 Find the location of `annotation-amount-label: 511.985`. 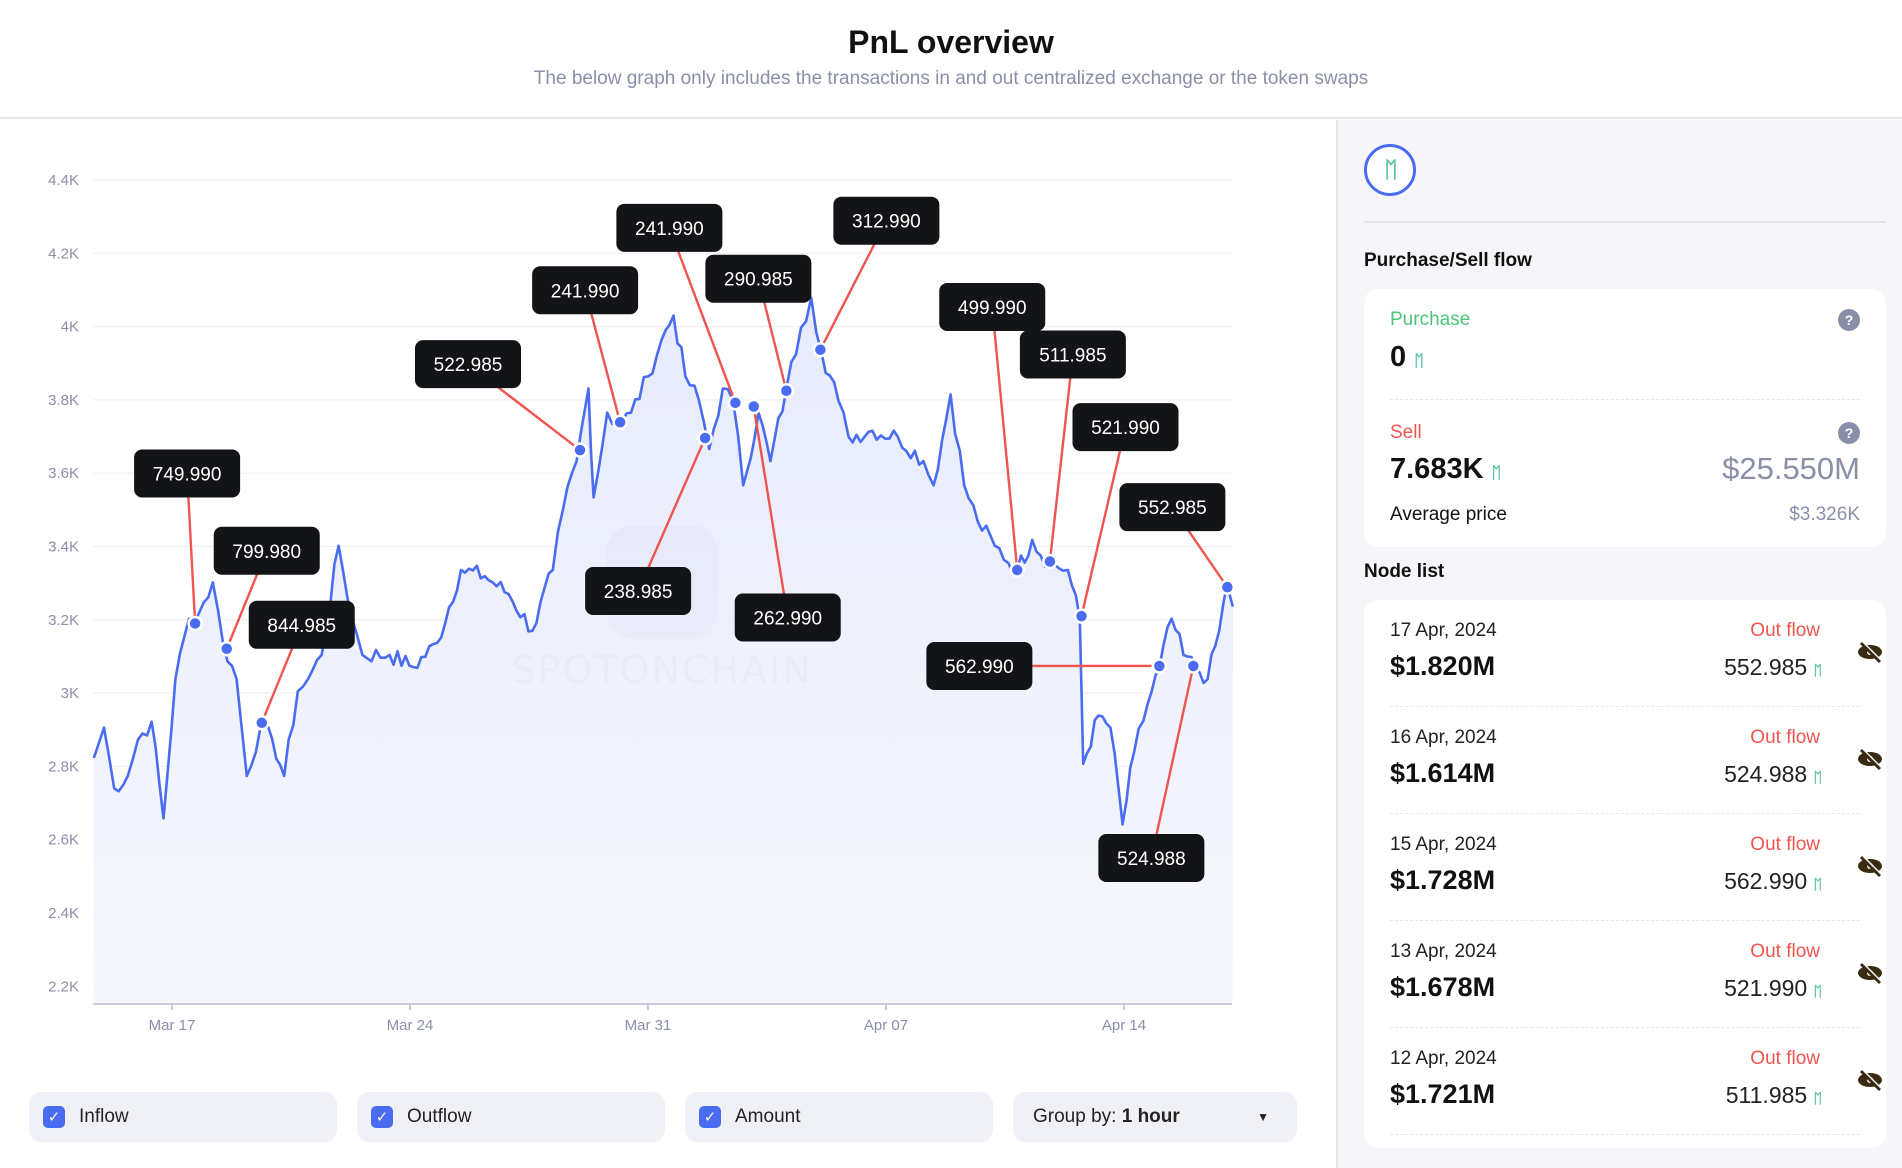

annotation-amount-label: 511.985 is located at coordinates (1072, 356).